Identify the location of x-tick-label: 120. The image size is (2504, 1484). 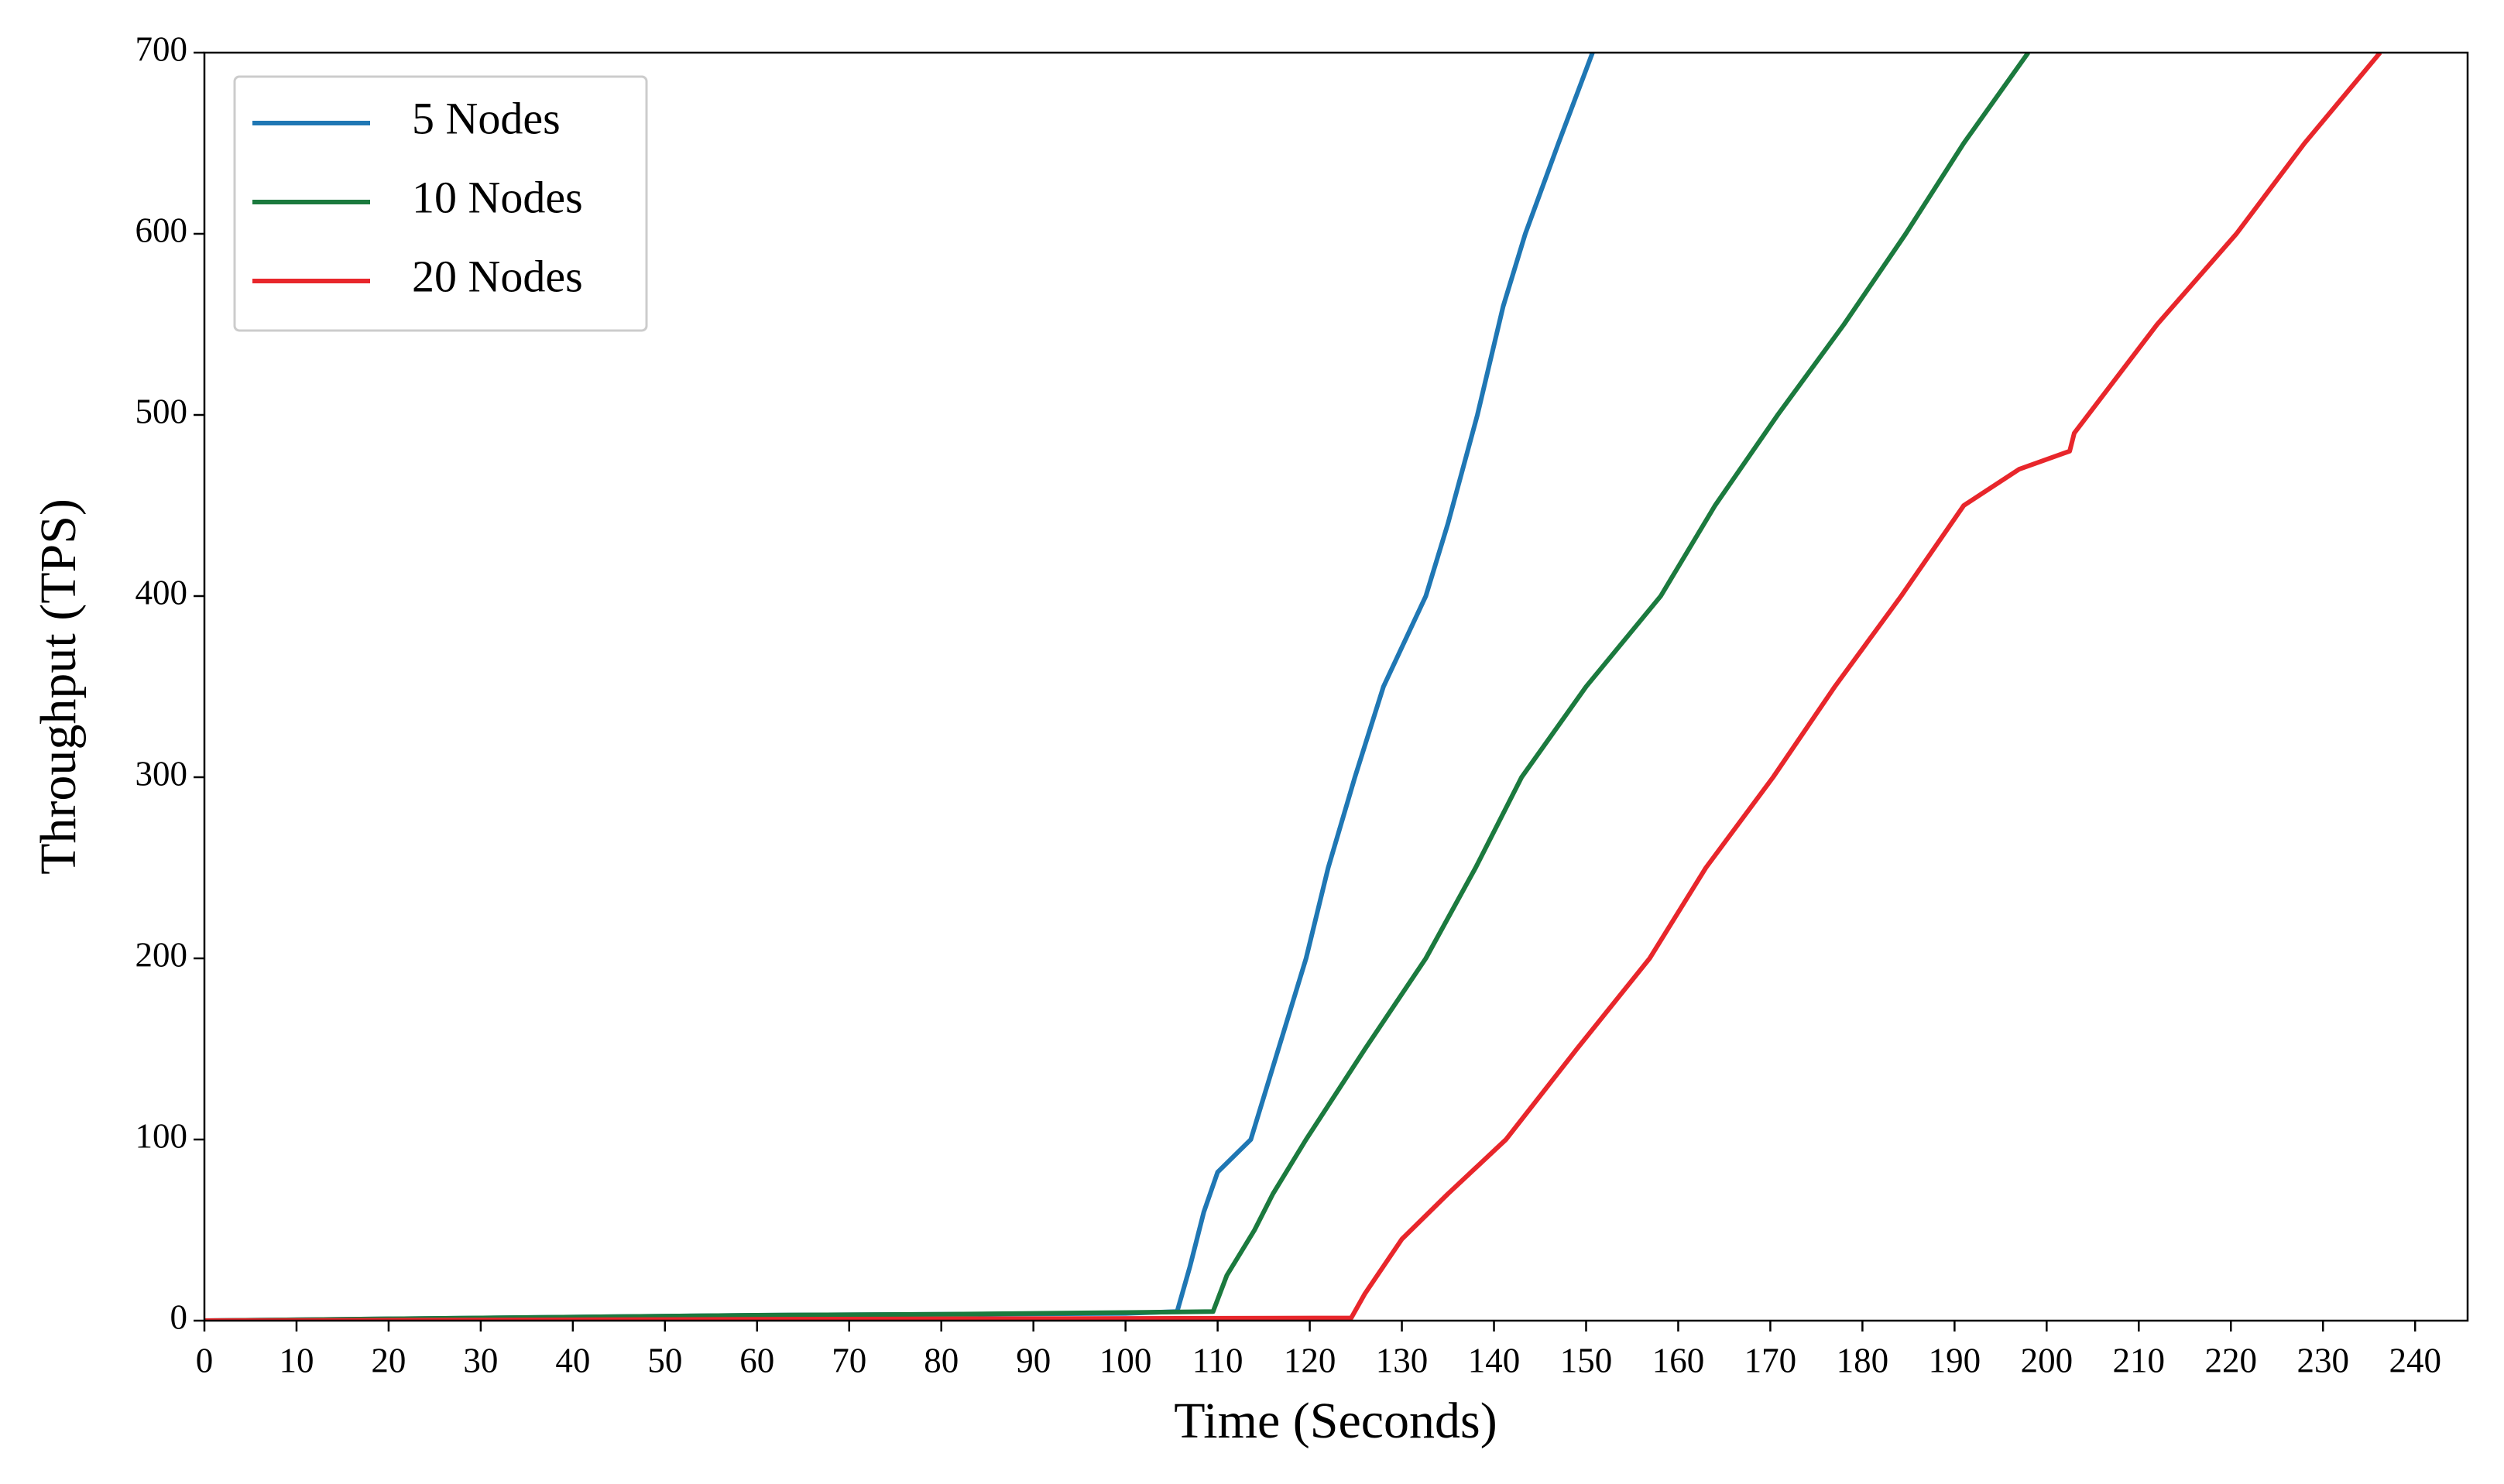
(1310, 1360).